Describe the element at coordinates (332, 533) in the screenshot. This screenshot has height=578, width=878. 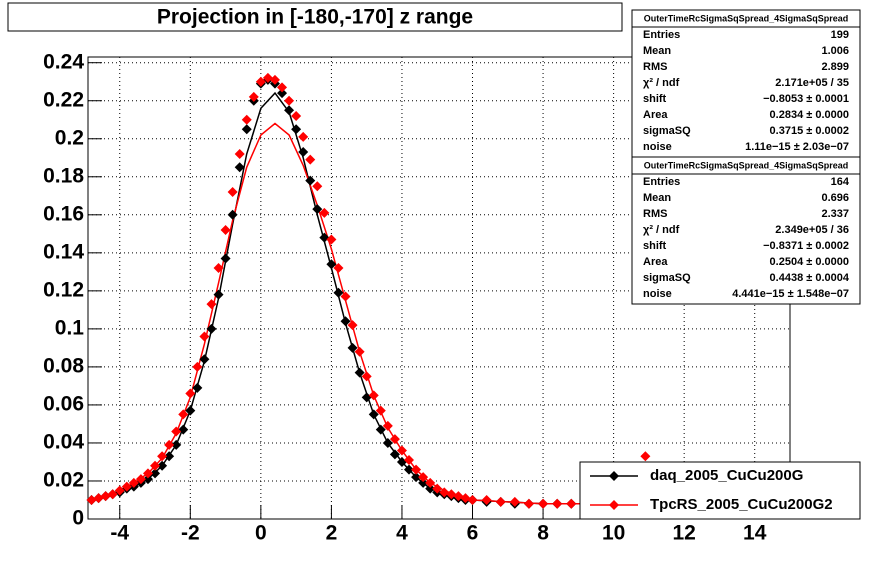
I see `x-tick-label: 2` at that location.